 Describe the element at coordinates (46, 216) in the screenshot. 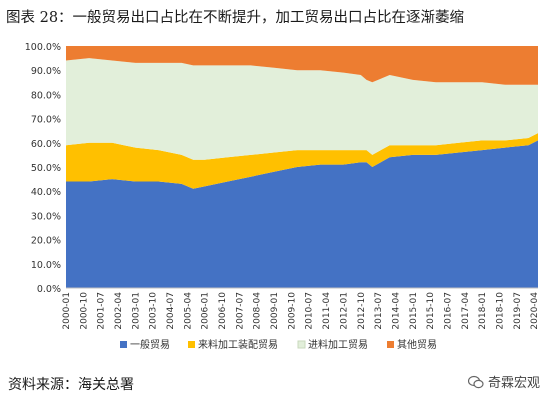

I see `y-tick-label: 30.0%` at that location.